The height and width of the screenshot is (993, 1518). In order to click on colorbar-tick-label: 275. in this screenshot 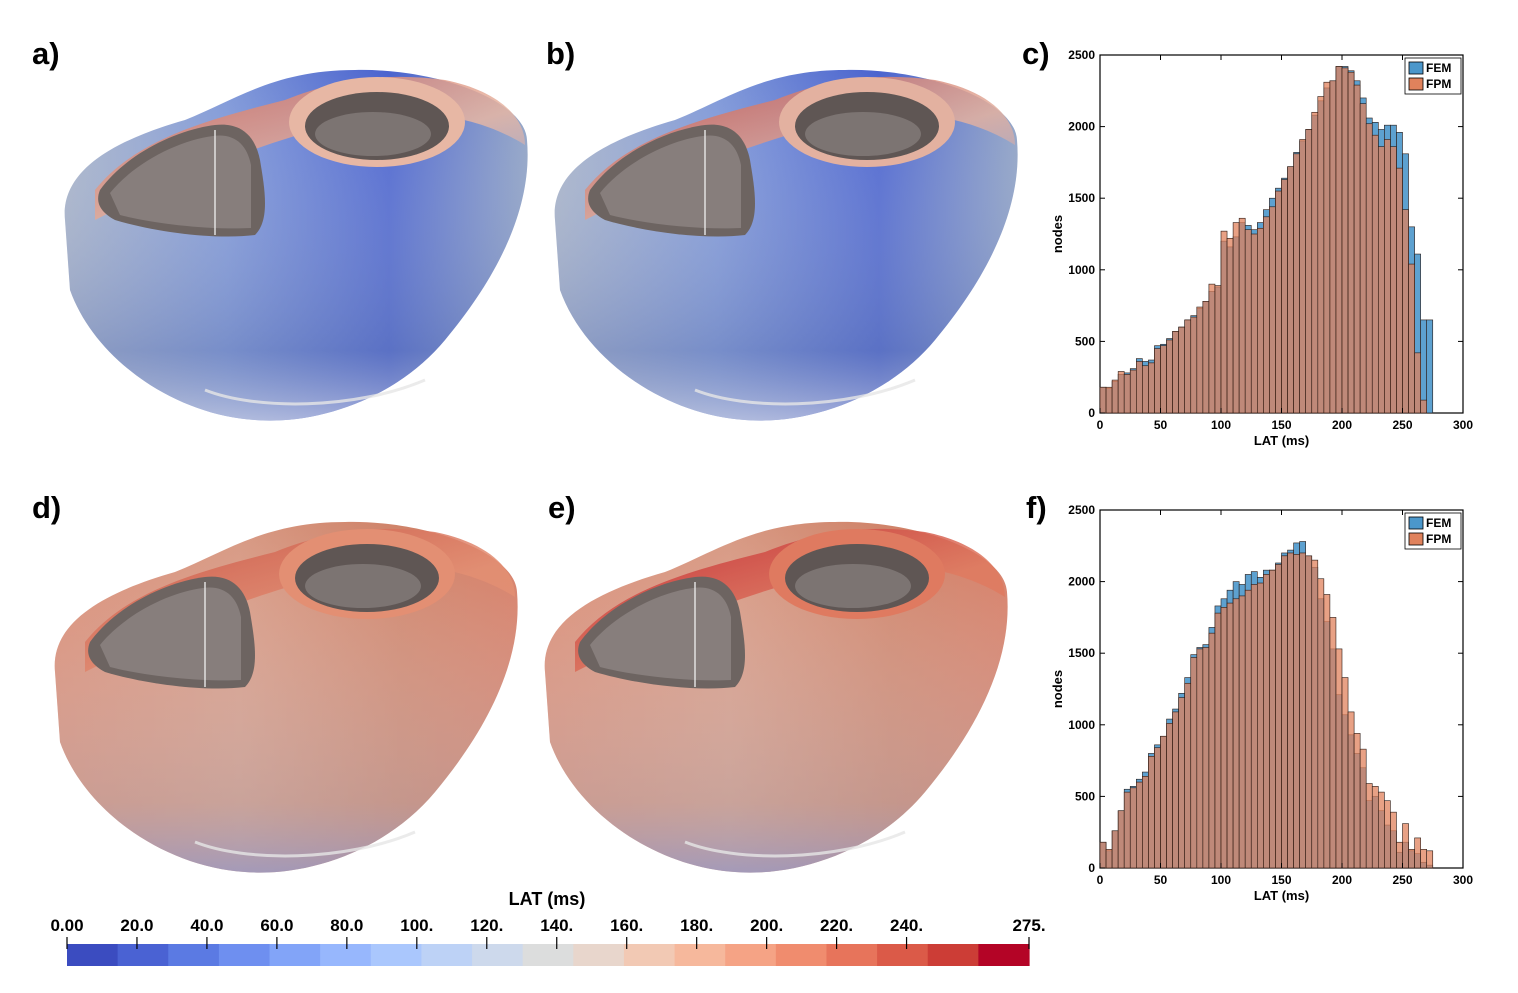, I will do `click(1028, 925)`.